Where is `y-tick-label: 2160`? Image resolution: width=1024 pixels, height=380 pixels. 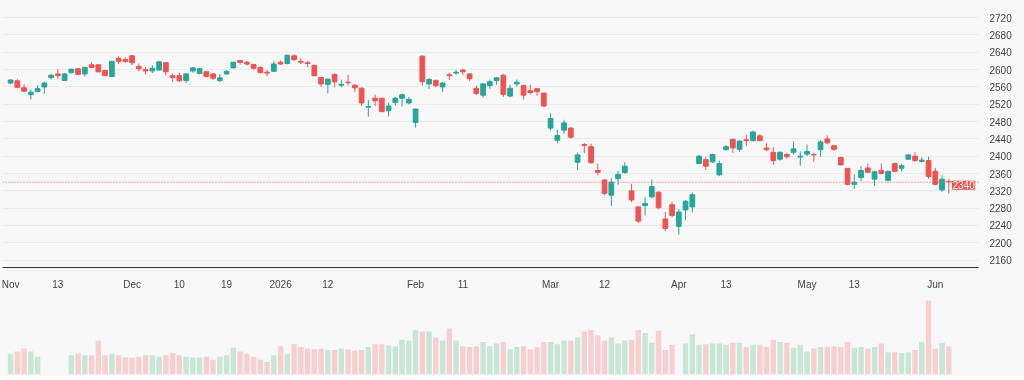
y-tick-label: 2160 is located at coordinates (1001, 261).